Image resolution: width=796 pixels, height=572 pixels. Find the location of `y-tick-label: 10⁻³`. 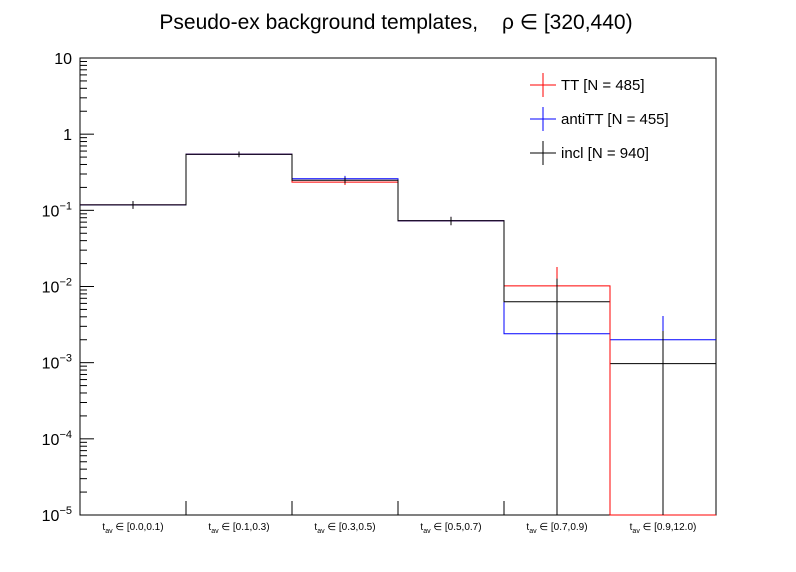

y-tick-label: 10⁻³ is located at coordinates (57, 363).